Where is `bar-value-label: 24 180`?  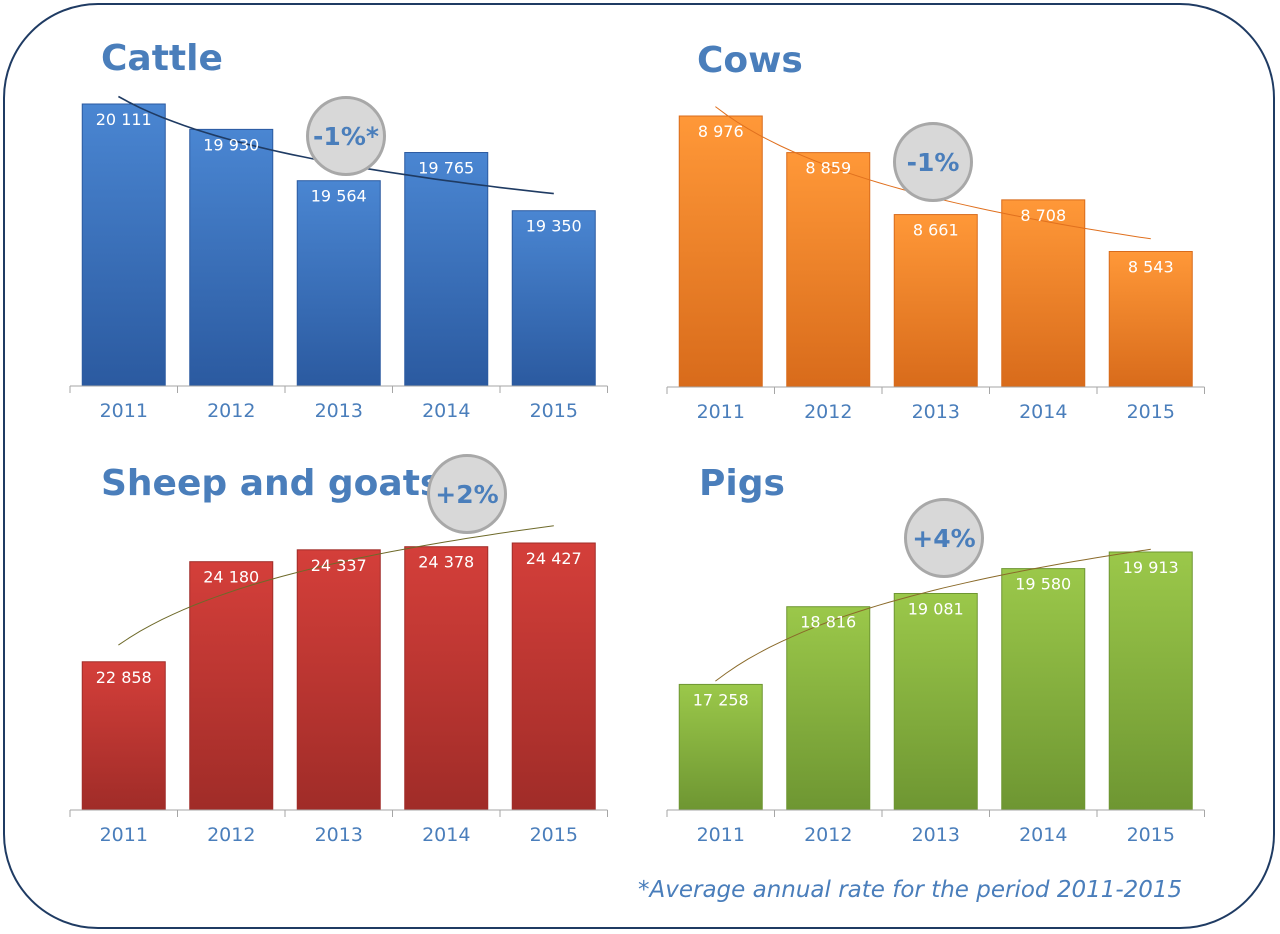 bar-value-label: 24 180 is located at coordinates (231, 577).